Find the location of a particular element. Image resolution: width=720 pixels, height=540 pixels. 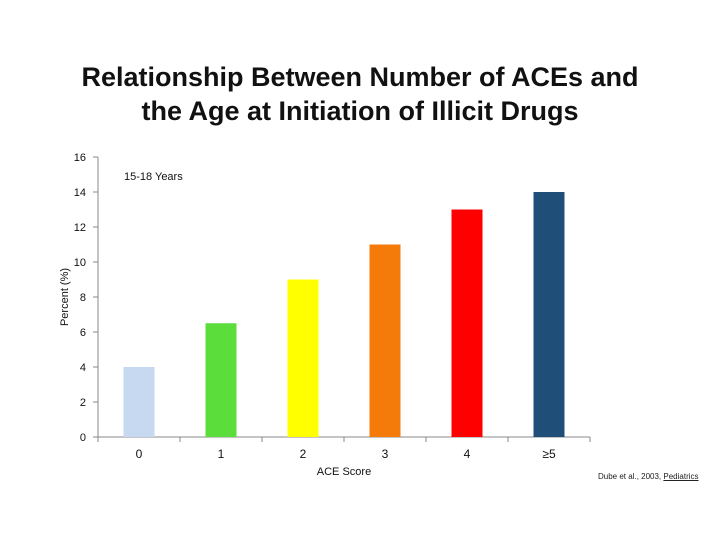

y-tick-label: 6 is located at coordinates (83, 333).